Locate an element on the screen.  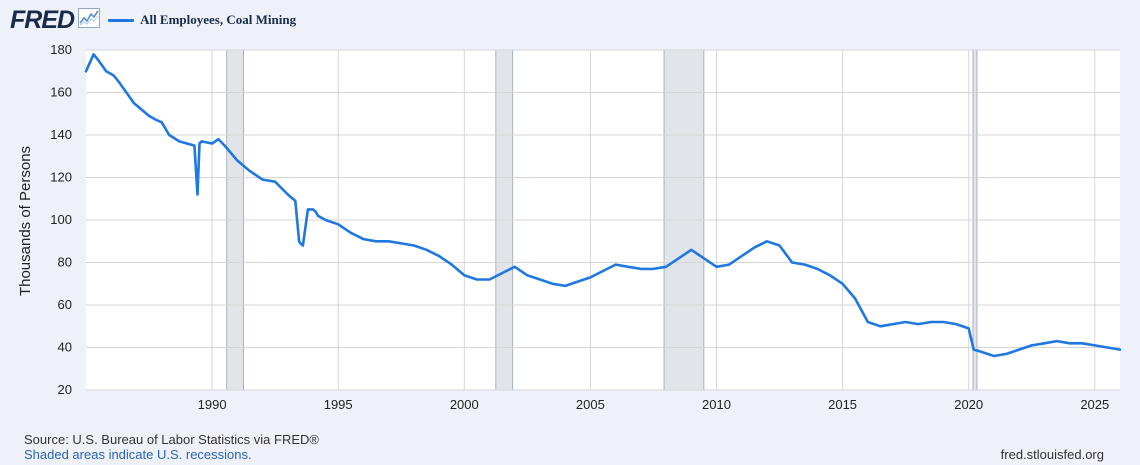
x-tick-label: 2010 is located at coordinates (716, 404).